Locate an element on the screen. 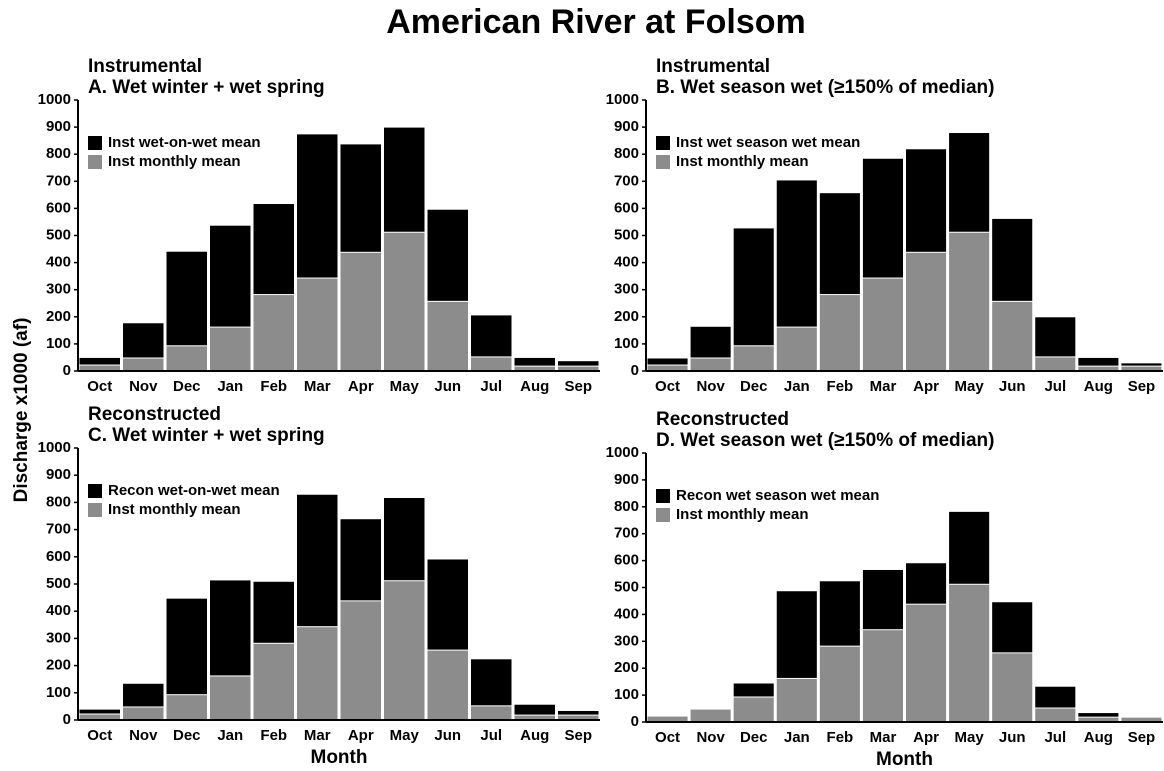  x-axis-label: Month is located at coordinates (339, 757).